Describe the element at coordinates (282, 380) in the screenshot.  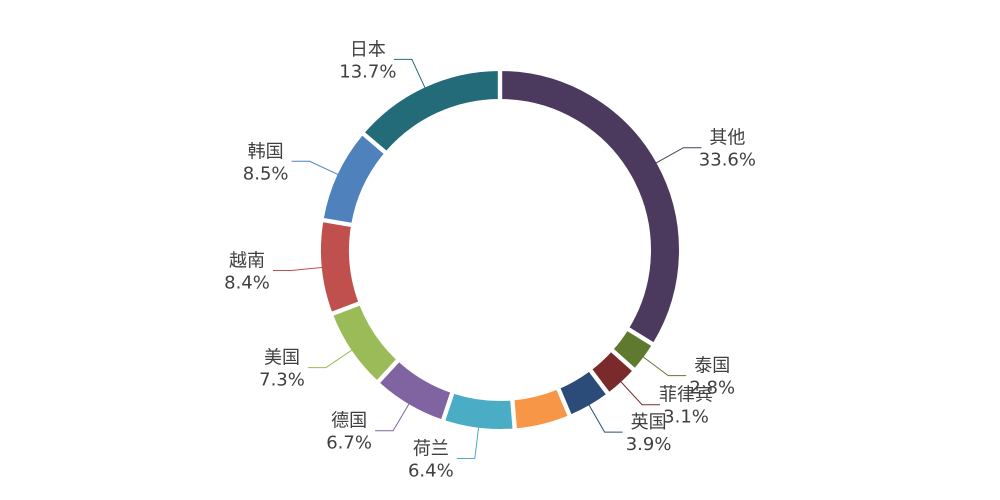
I see `slice-value-label-美国: 7.3%` at that location.